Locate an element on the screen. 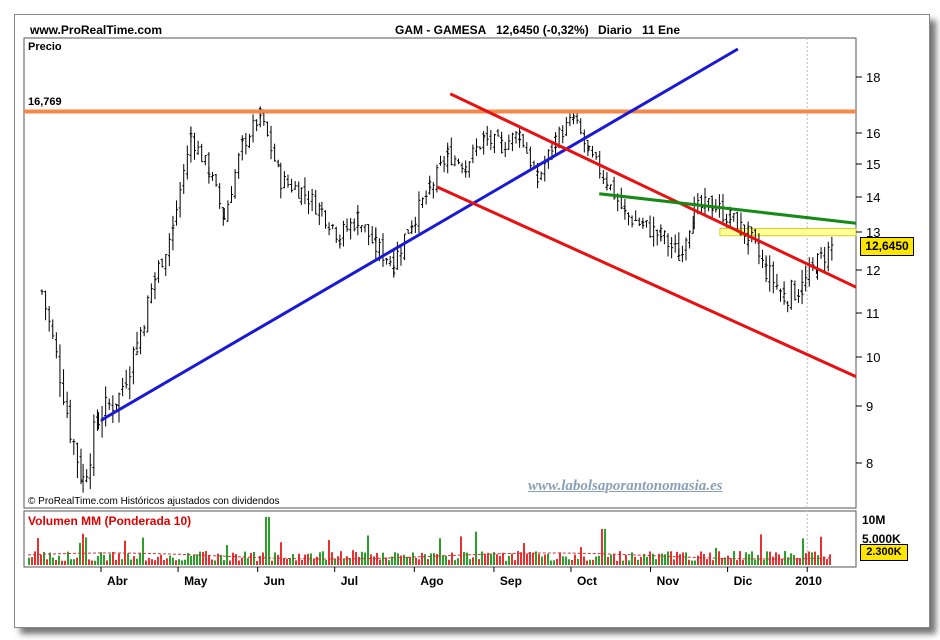 The image size is (940, 640). watermark-link: www.labolsaporantonomasia.es is located at coordinates (625, 486).